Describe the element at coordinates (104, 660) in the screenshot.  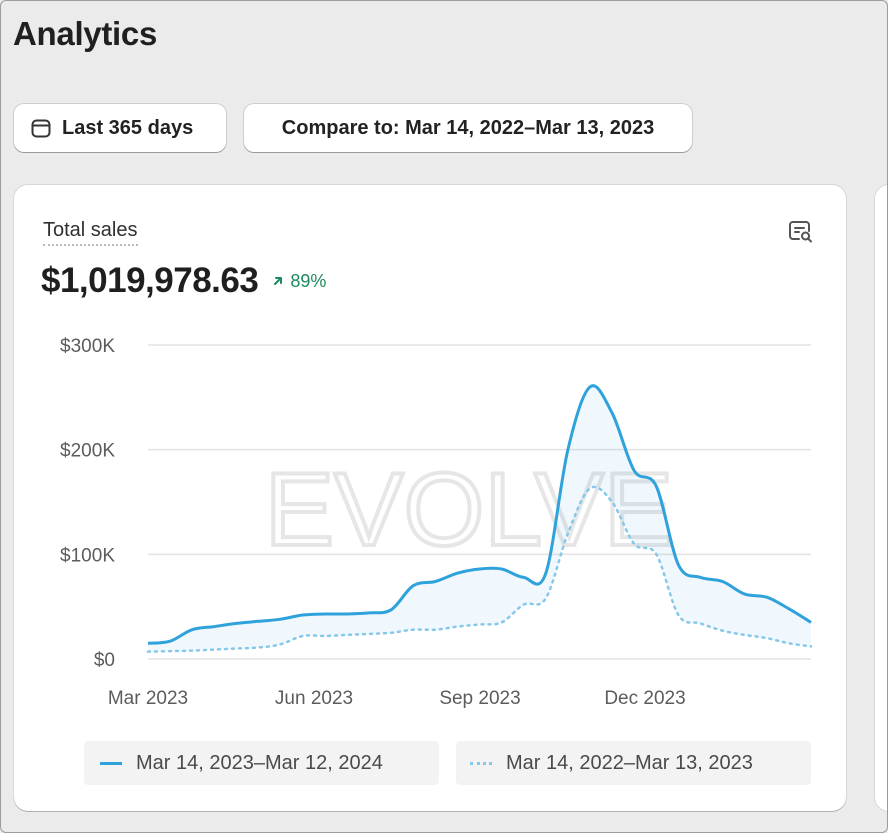
I see `y-tick-label: $0` at that location.